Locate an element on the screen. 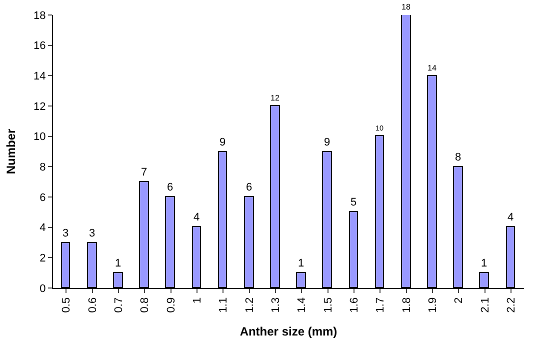 This screenshot has height=350, width=534. x-tick-label: 0.8 is located at coordinates (145, 305).